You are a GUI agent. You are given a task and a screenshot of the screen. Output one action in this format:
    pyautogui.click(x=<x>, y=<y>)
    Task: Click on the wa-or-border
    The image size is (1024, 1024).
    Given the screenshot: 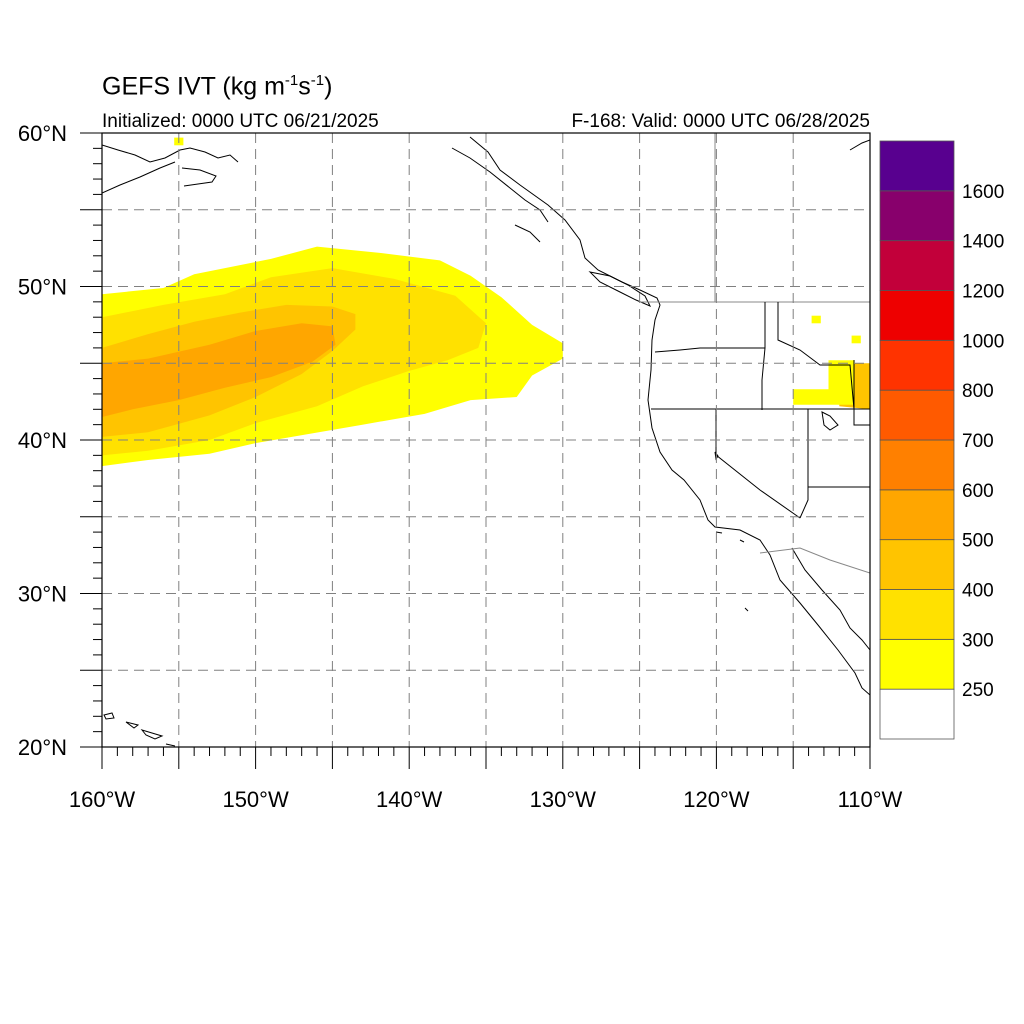 What is the action you would take?
    pyautogui.click(x=709, y=350)
    